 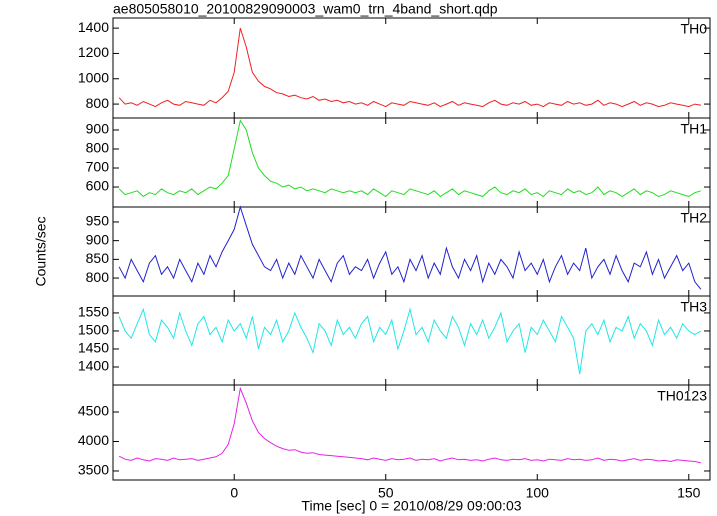 I want to click on y-tick-label: 1000, so click(x=93, y=77).